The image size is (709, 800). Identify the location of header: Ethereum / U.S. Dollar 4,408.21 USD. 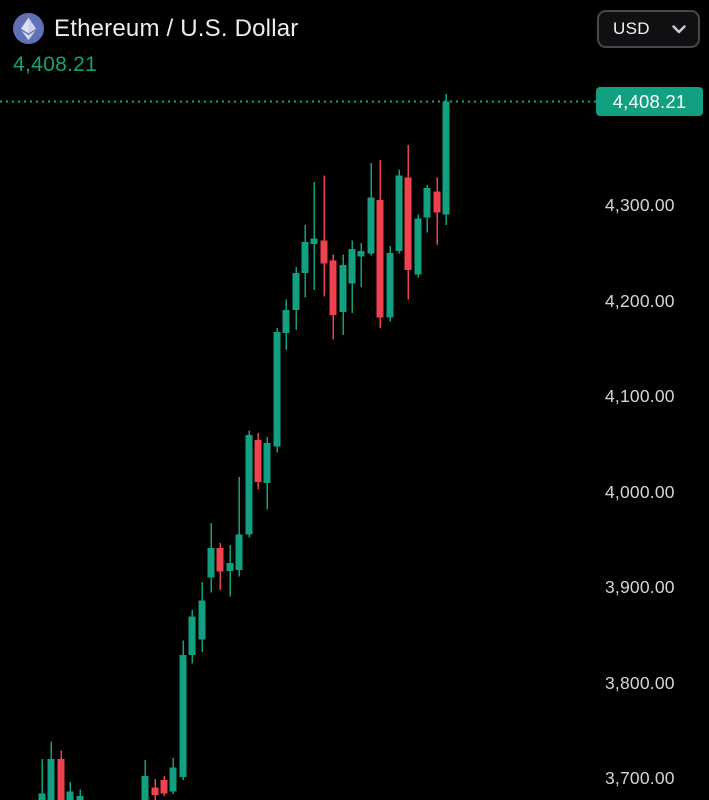
(354, 43).